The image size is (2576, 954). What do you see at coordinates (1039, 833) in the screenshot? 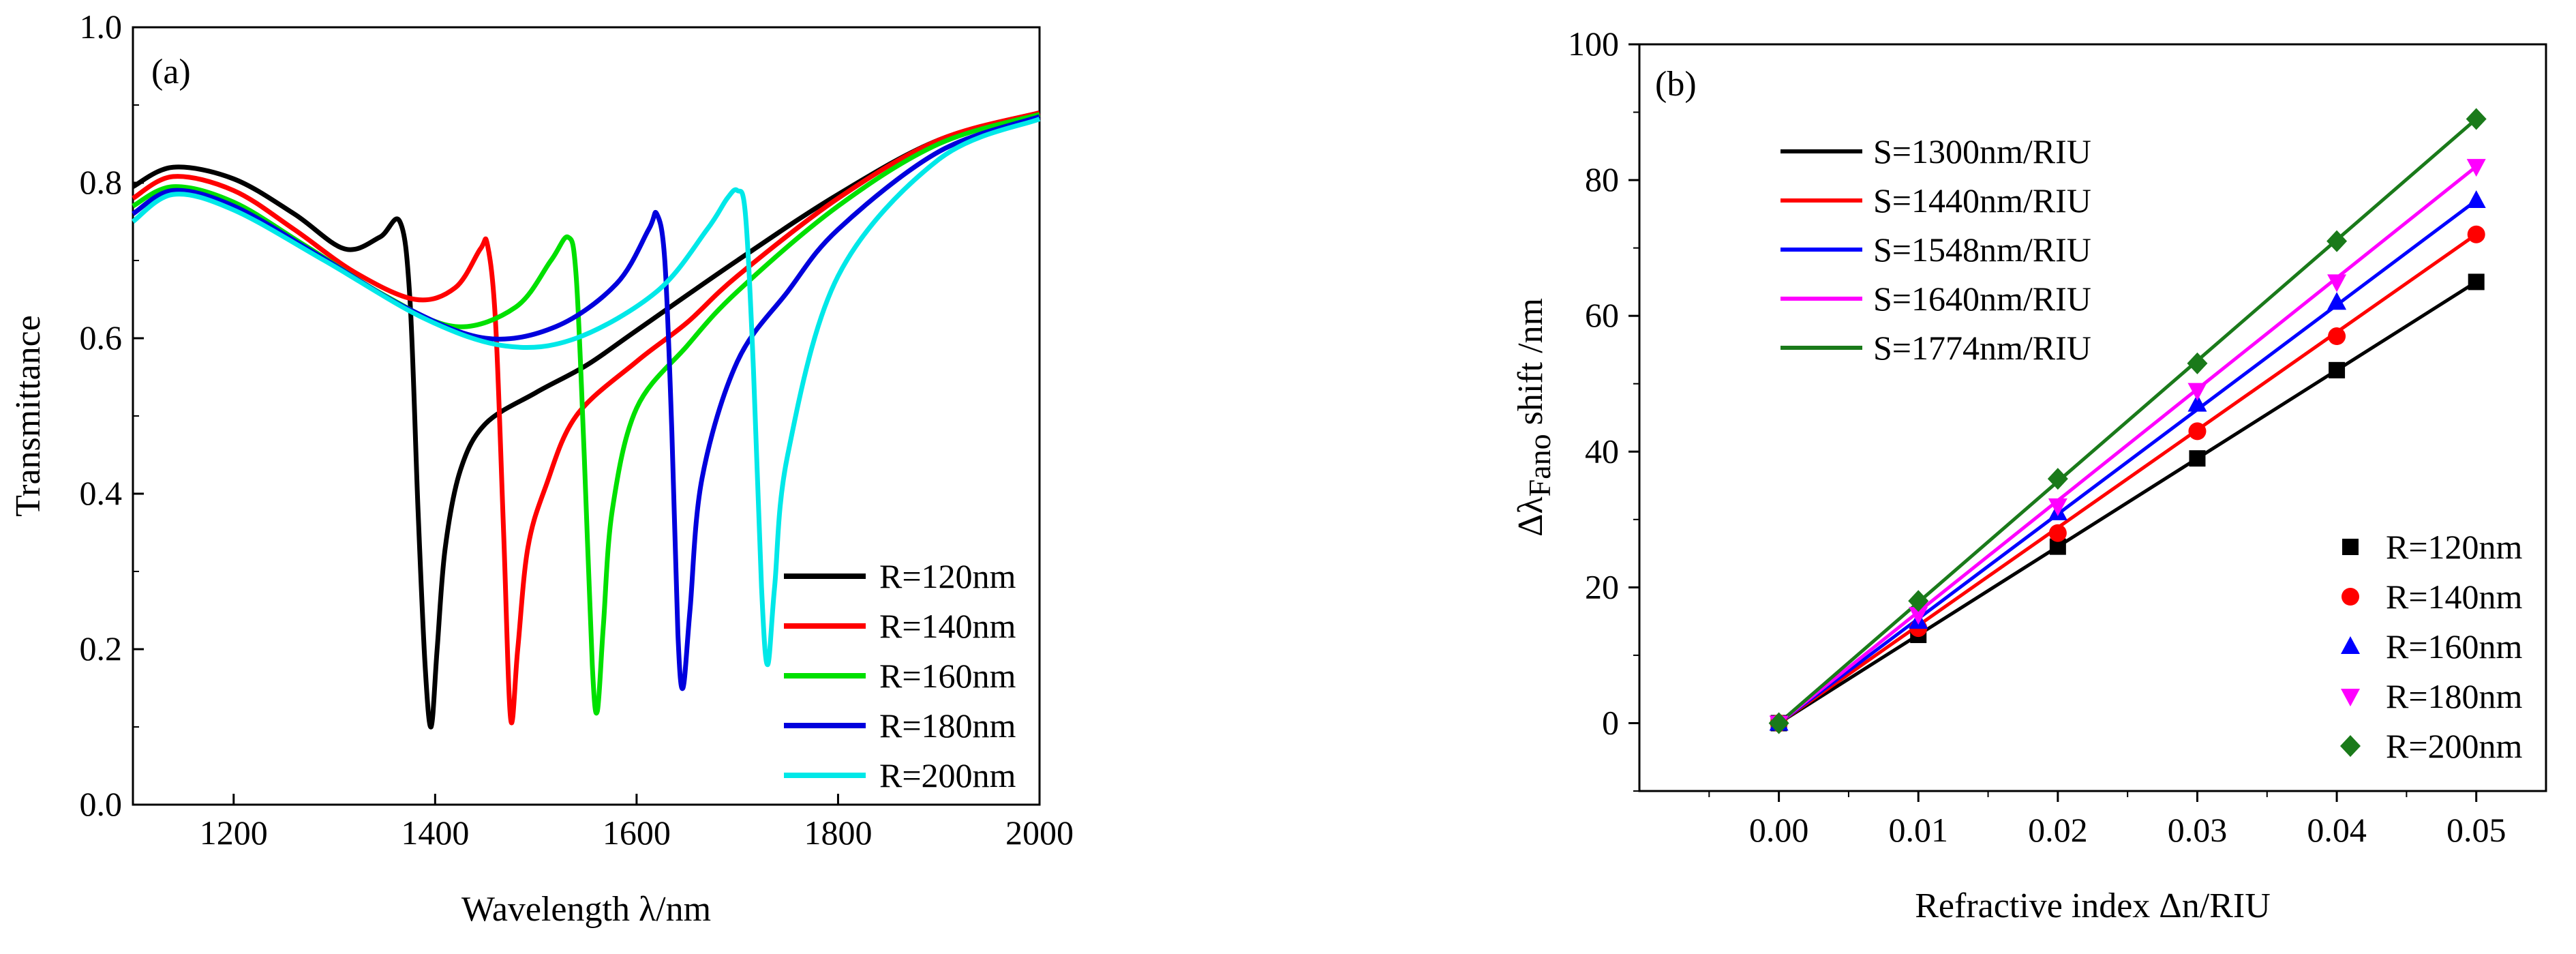
I see `x-tick-label: 2000` at bounding box center [1039, 833].